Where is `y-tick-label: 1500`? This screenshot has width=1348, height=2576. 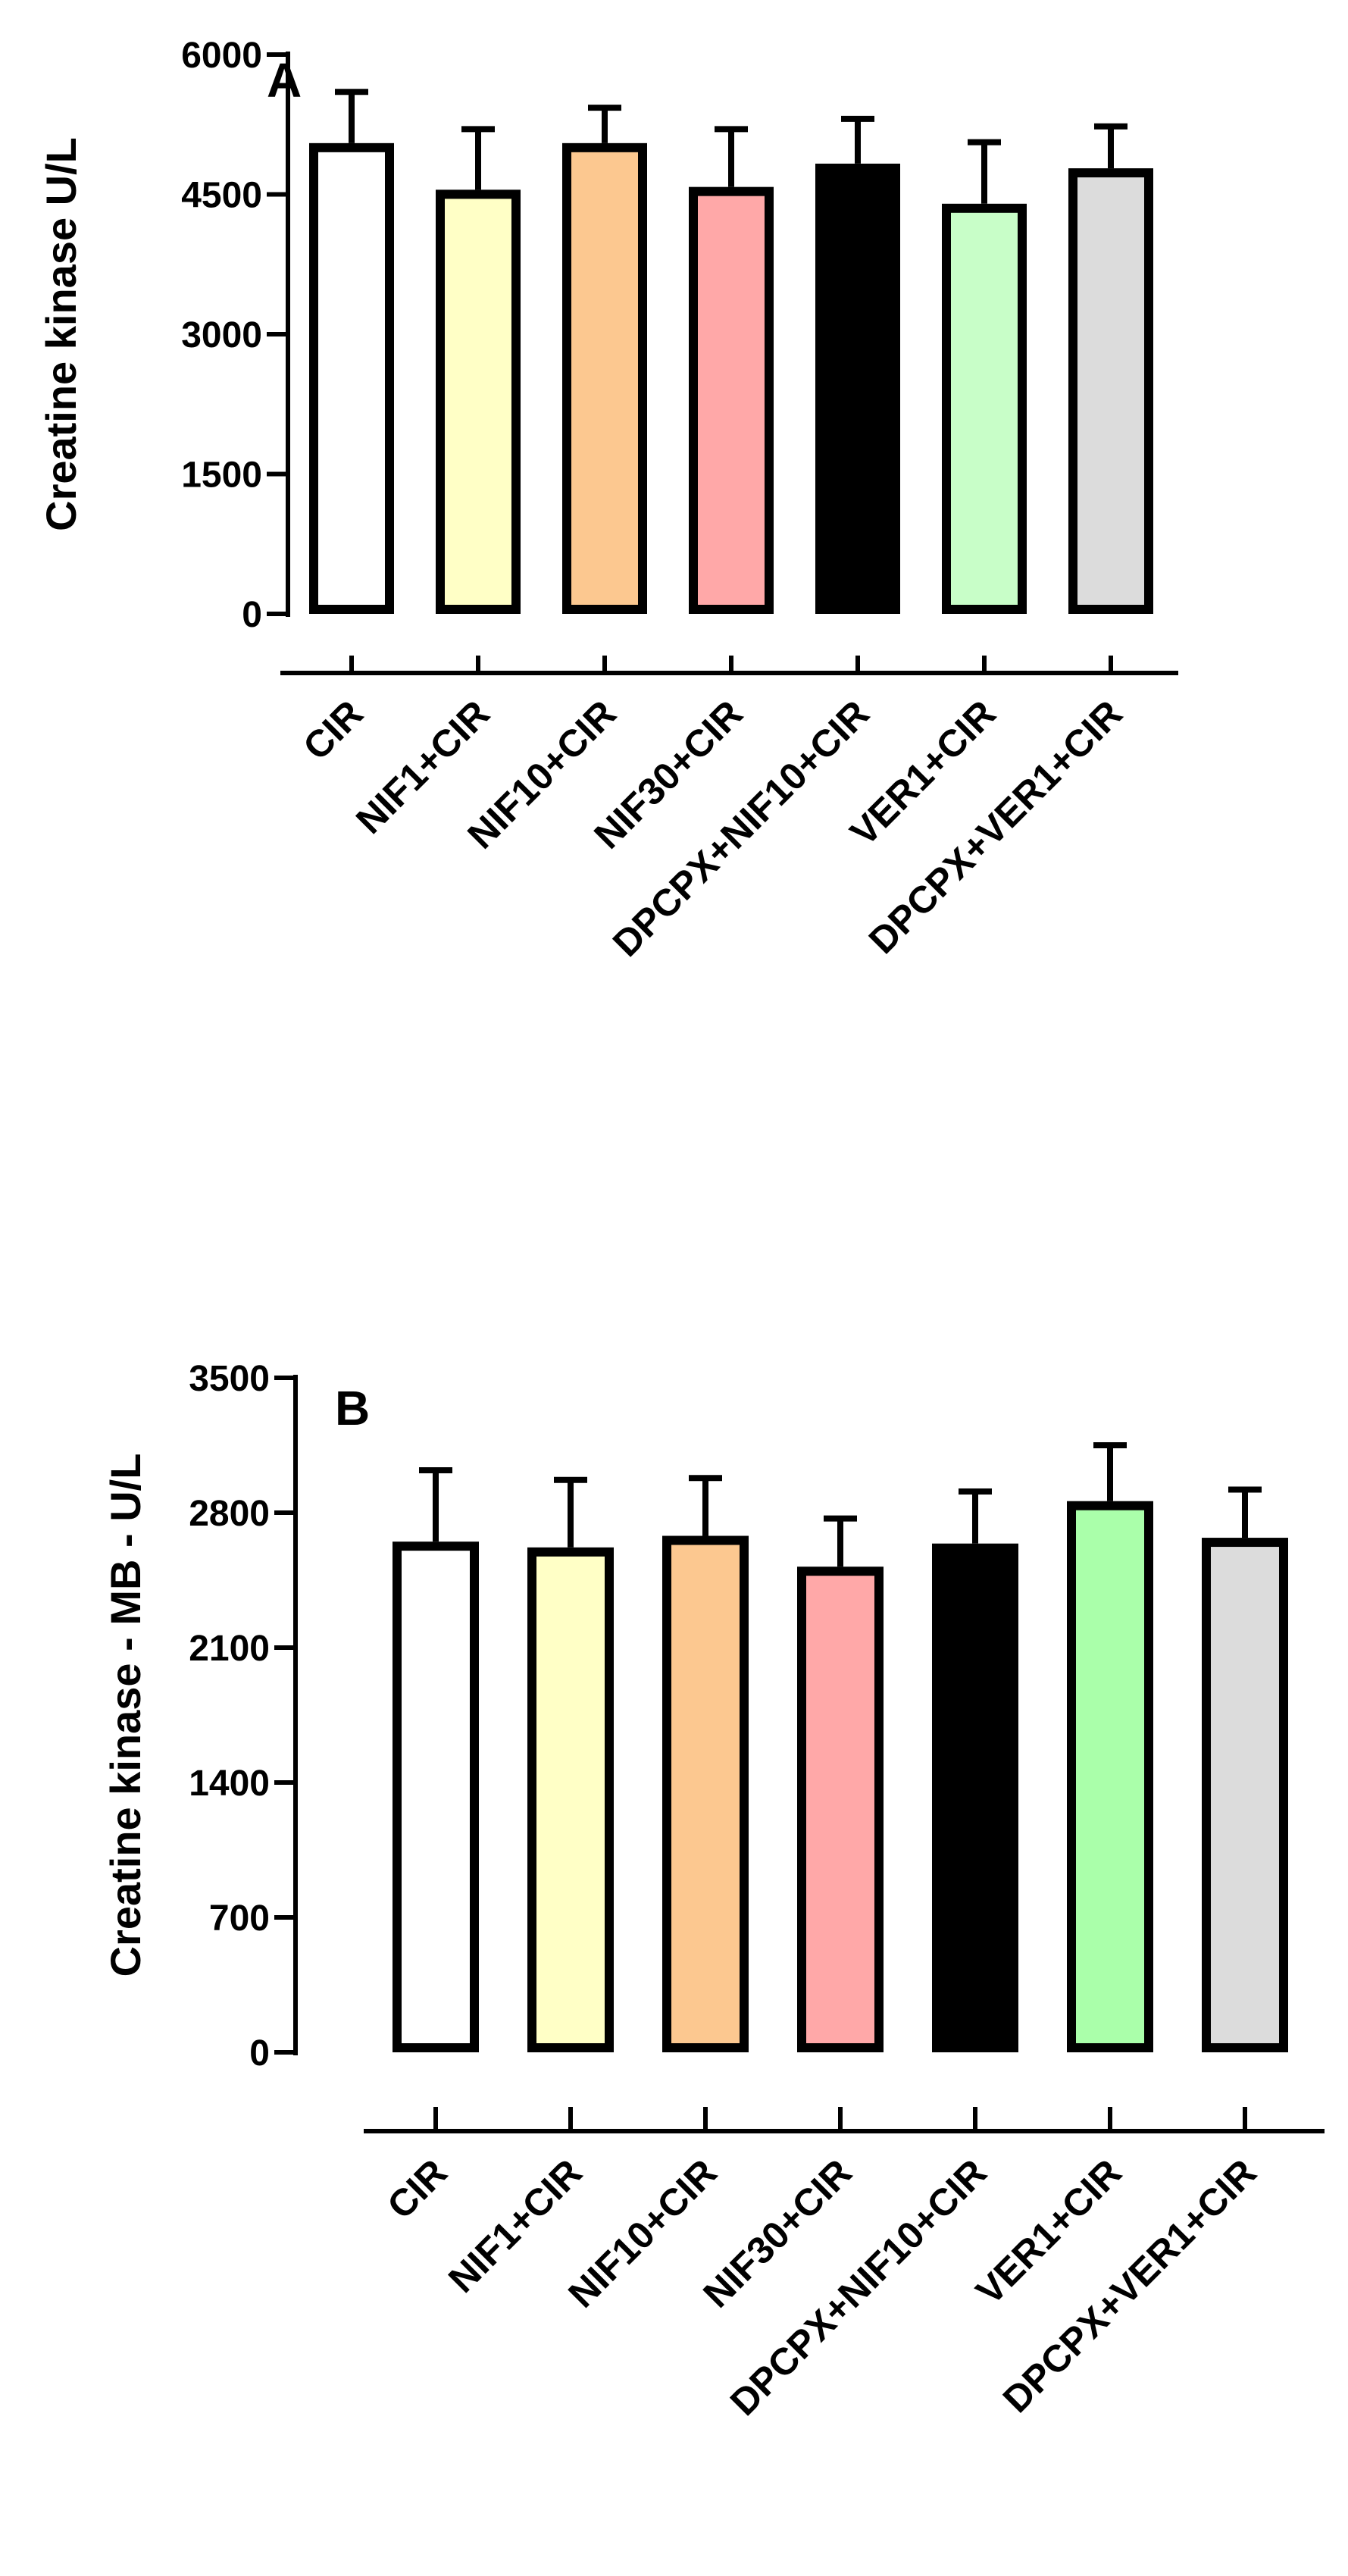
y-tick-label: 1500 is located at coordinates (221, 476).